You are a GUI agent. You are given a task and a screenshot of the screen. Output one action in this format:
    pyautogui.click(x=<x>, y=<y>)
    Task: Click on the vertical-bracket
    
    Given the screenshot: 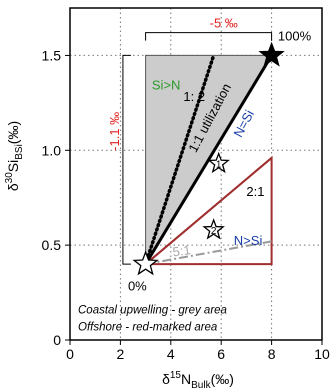 What is the action you would take?
    pyautogui.click(x=126, y=159)
    